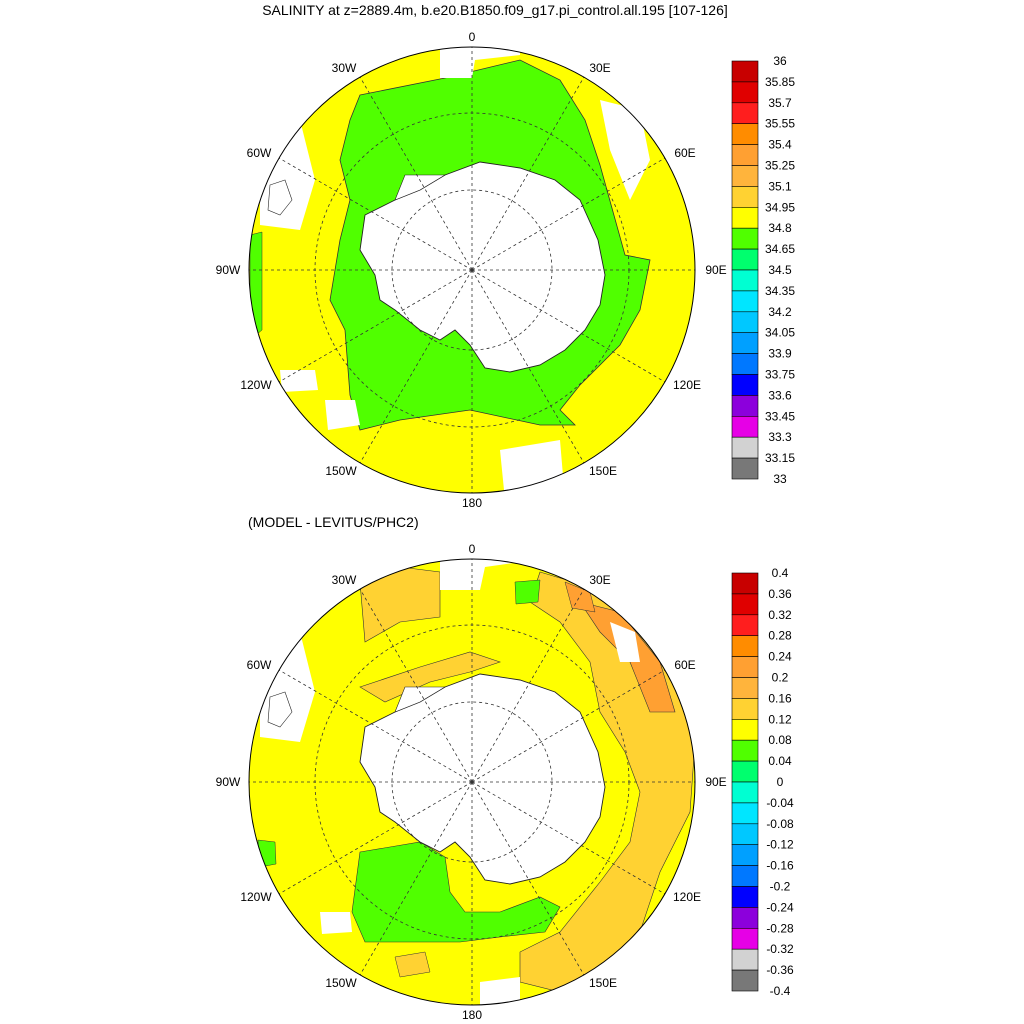 The image size is (1024, 1024). What do you see at coordinates (480, 574) in the screenshot?
I see `diff-missing-north` at bounding box center [480, 574].